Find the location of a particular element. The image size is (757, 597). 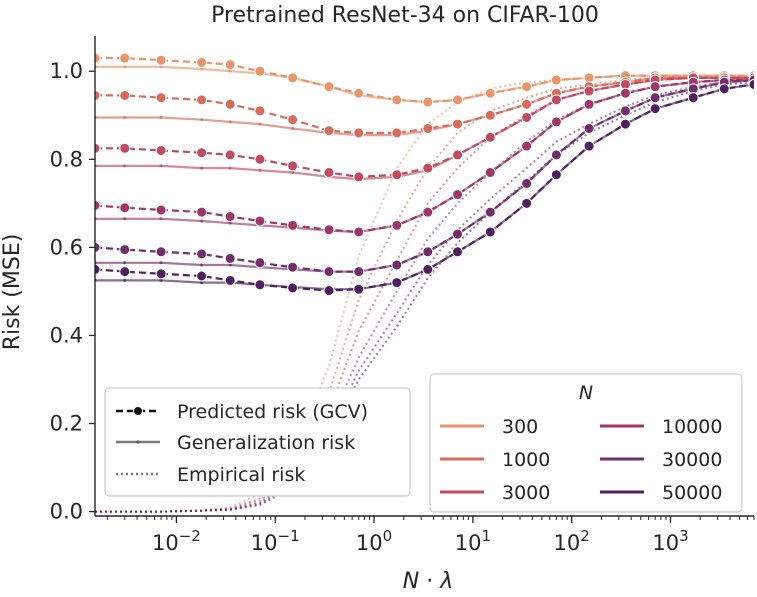

legend-generalization-label: Generalization risk is located at coordinates (266, 443).